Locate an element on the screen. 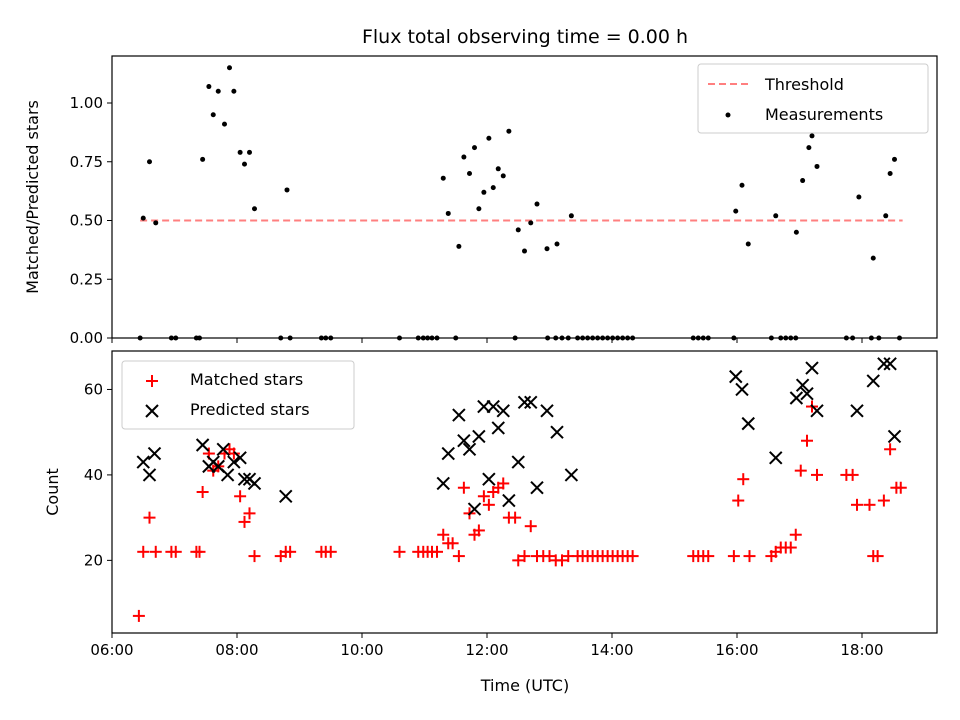 Image resolution: width=960 pixels, height=720 pixels. time-x-tick-label: 06:00 is located at coordinates (111, 650).